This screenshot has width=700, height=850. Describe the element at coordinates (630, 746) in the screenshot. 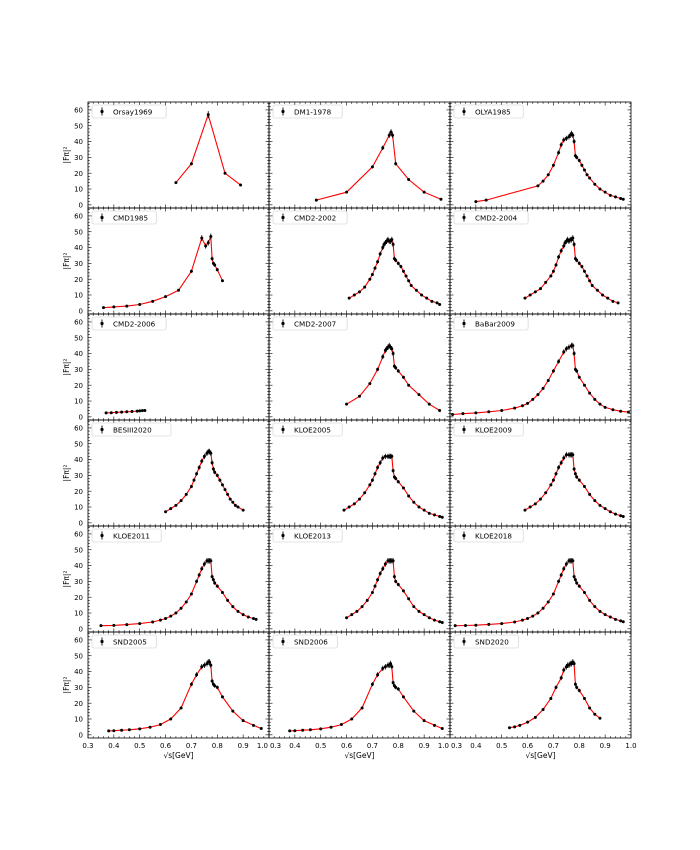

I see `x-tick-label: 1.0` at that location.